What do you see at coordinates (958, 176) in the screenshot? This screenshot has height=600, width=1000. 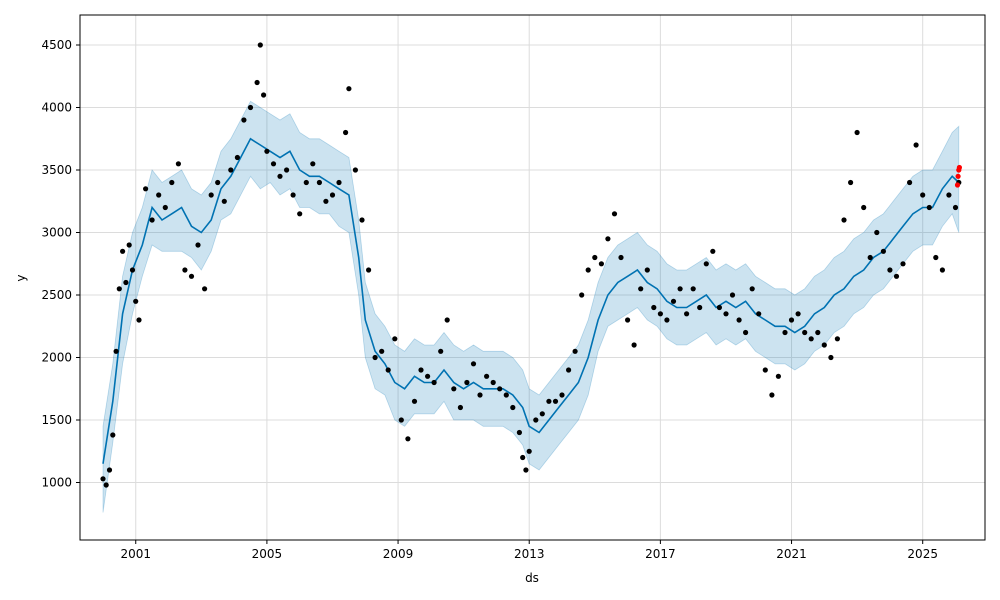 I see `recent-points` at bounding box center [958, 176].